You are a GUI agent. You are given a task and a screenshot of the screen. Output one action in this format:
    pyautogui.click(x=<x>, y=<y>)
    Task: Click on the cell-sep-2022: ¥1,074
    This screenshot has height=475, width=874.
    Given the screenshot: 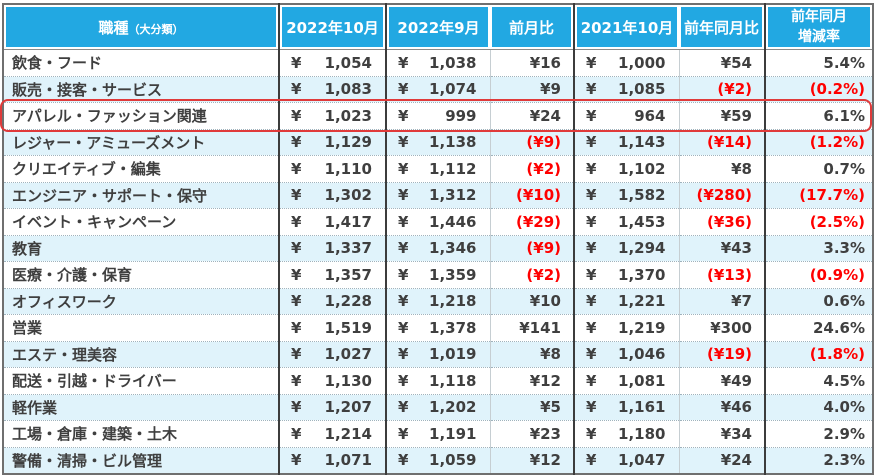 What is the action you would take?
    pyautogui.click(x=437, y=89)
    